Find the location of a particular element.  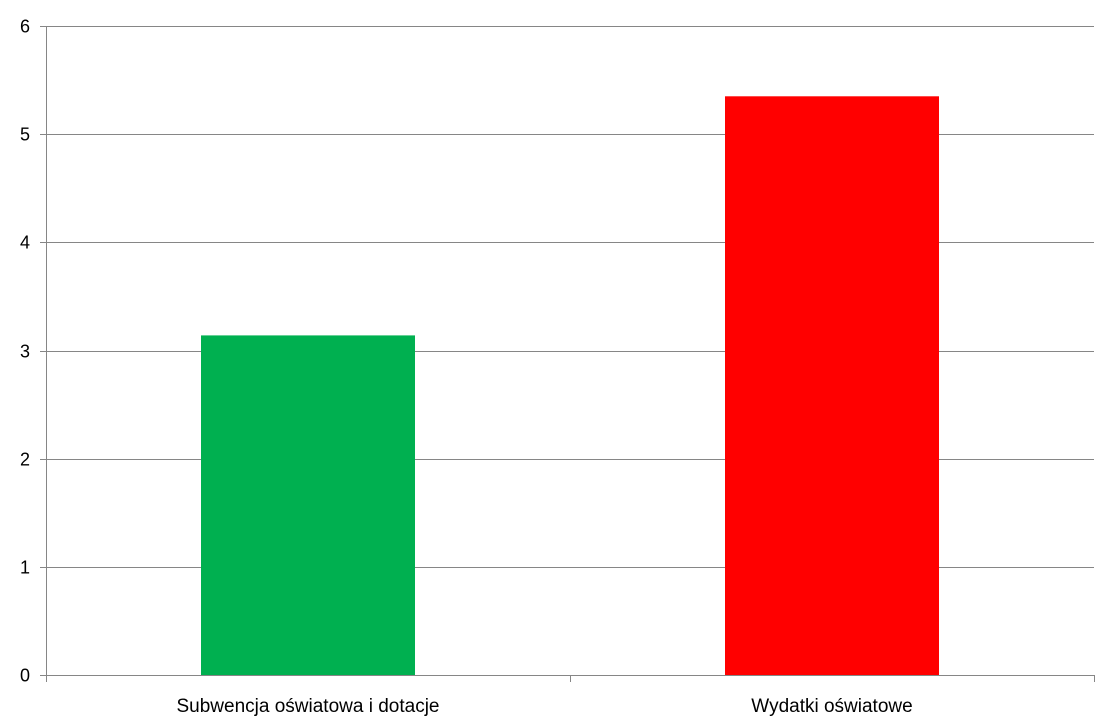

y-tick-label-2: 2 is located at coordinates (25, 460).